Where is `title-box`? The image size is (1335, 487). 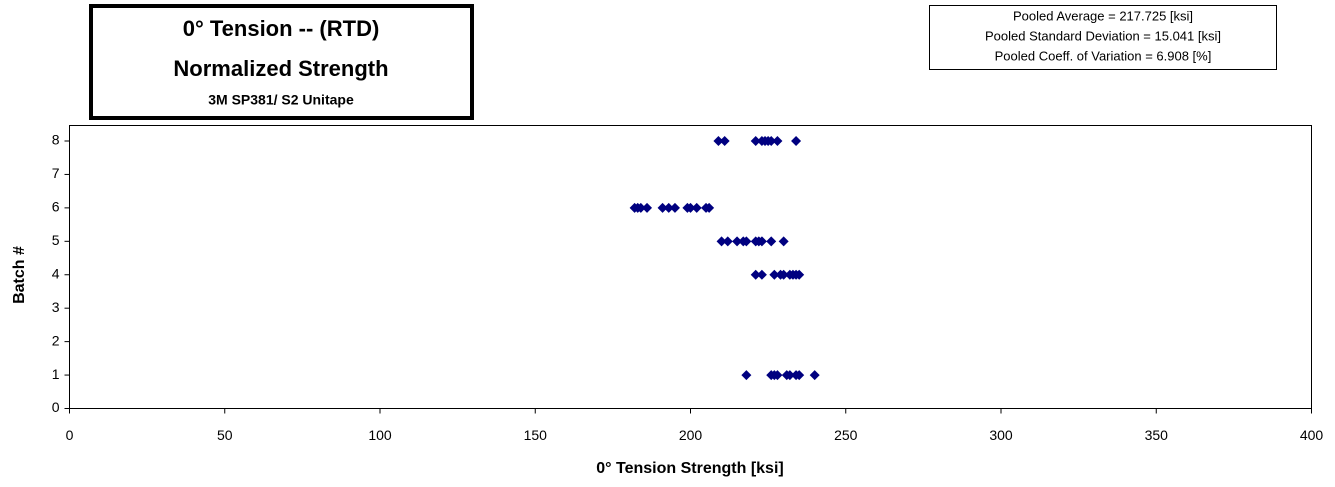
title-box is located at coordinates (281, 62).